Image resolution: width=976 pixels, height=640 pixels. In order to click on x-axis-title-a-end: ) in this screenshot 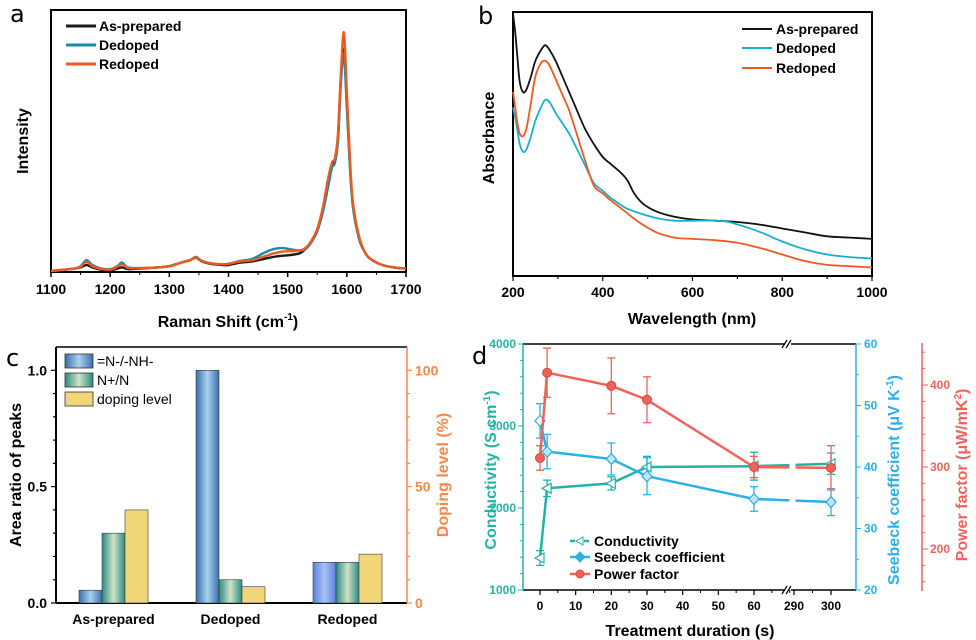, I will do `click(295, 322)`.